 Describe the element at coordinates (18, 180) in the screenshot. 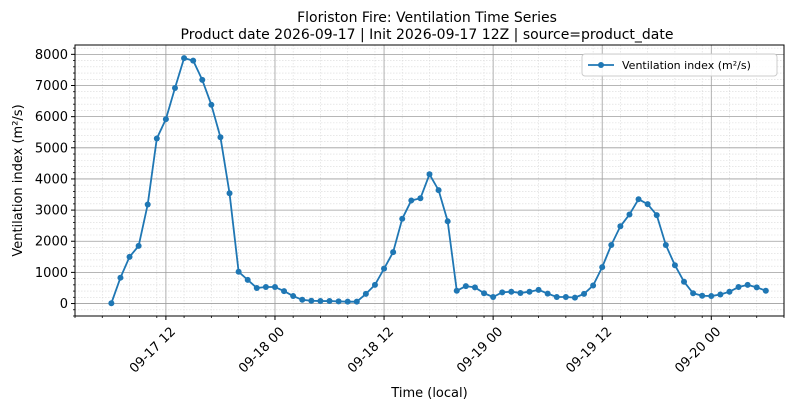

I see `y-axis-label: Ventilation index (m²/s)` at that location.